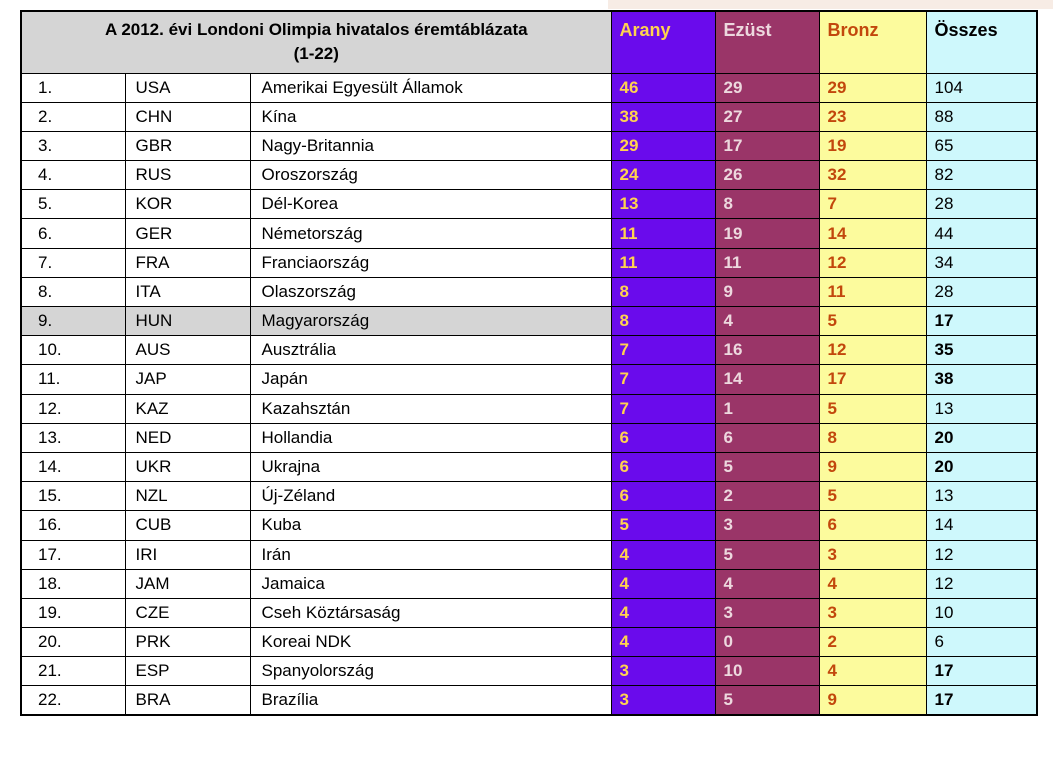 Image resolution: width=1053 pixels, height=763 pixels. What do you see at coordinates (529, 525) in the screenshot?
I see `table-row: 16. CUB Kuba 5 3 6 14` at bounding box center [529, 525].